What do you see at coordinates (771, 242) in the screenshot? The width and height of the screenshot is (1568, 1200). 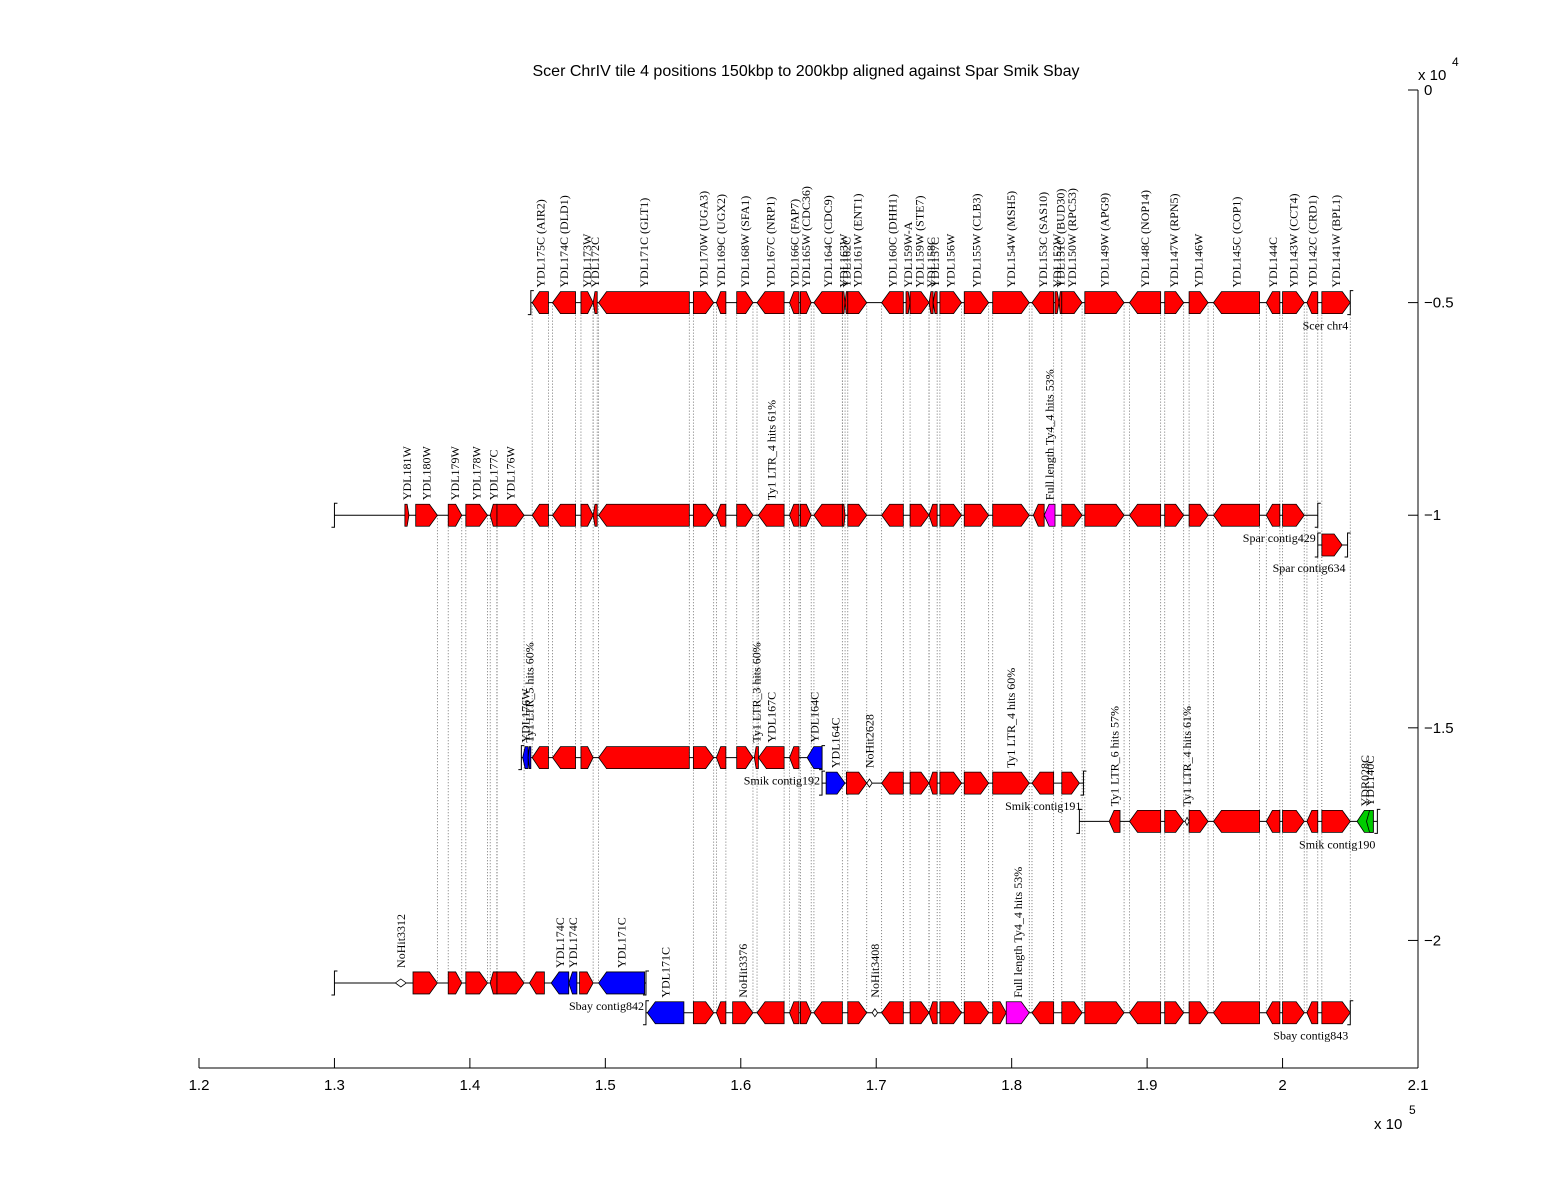 I see `gene-label: YDL167C (NRP1)` at bounding box center [771, 242].